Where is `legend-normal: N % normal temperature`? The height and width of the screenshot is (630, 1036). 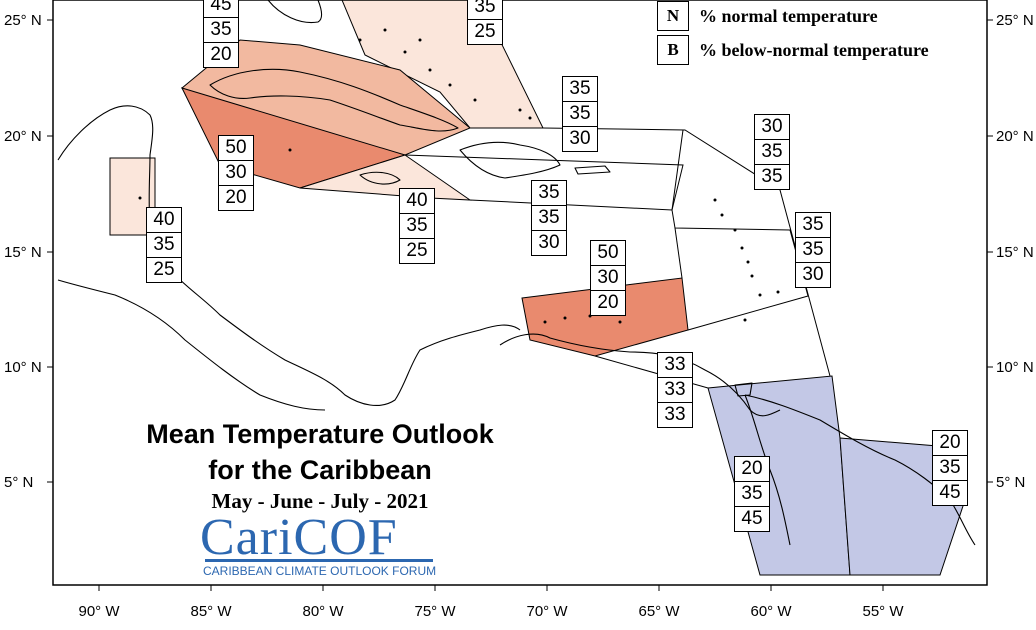 legend-normal: N % normal temperature is located at coordinates (767, 16).